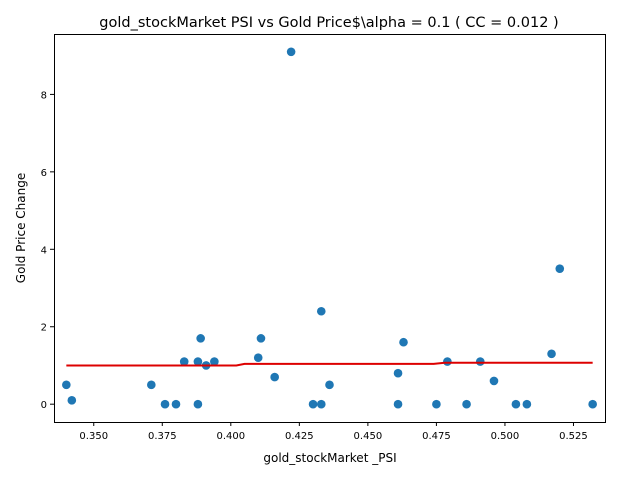  Describe the element at coordinates (162, 436) in the screenshot. I see `x-tick-label-1: 0.375` at that location.